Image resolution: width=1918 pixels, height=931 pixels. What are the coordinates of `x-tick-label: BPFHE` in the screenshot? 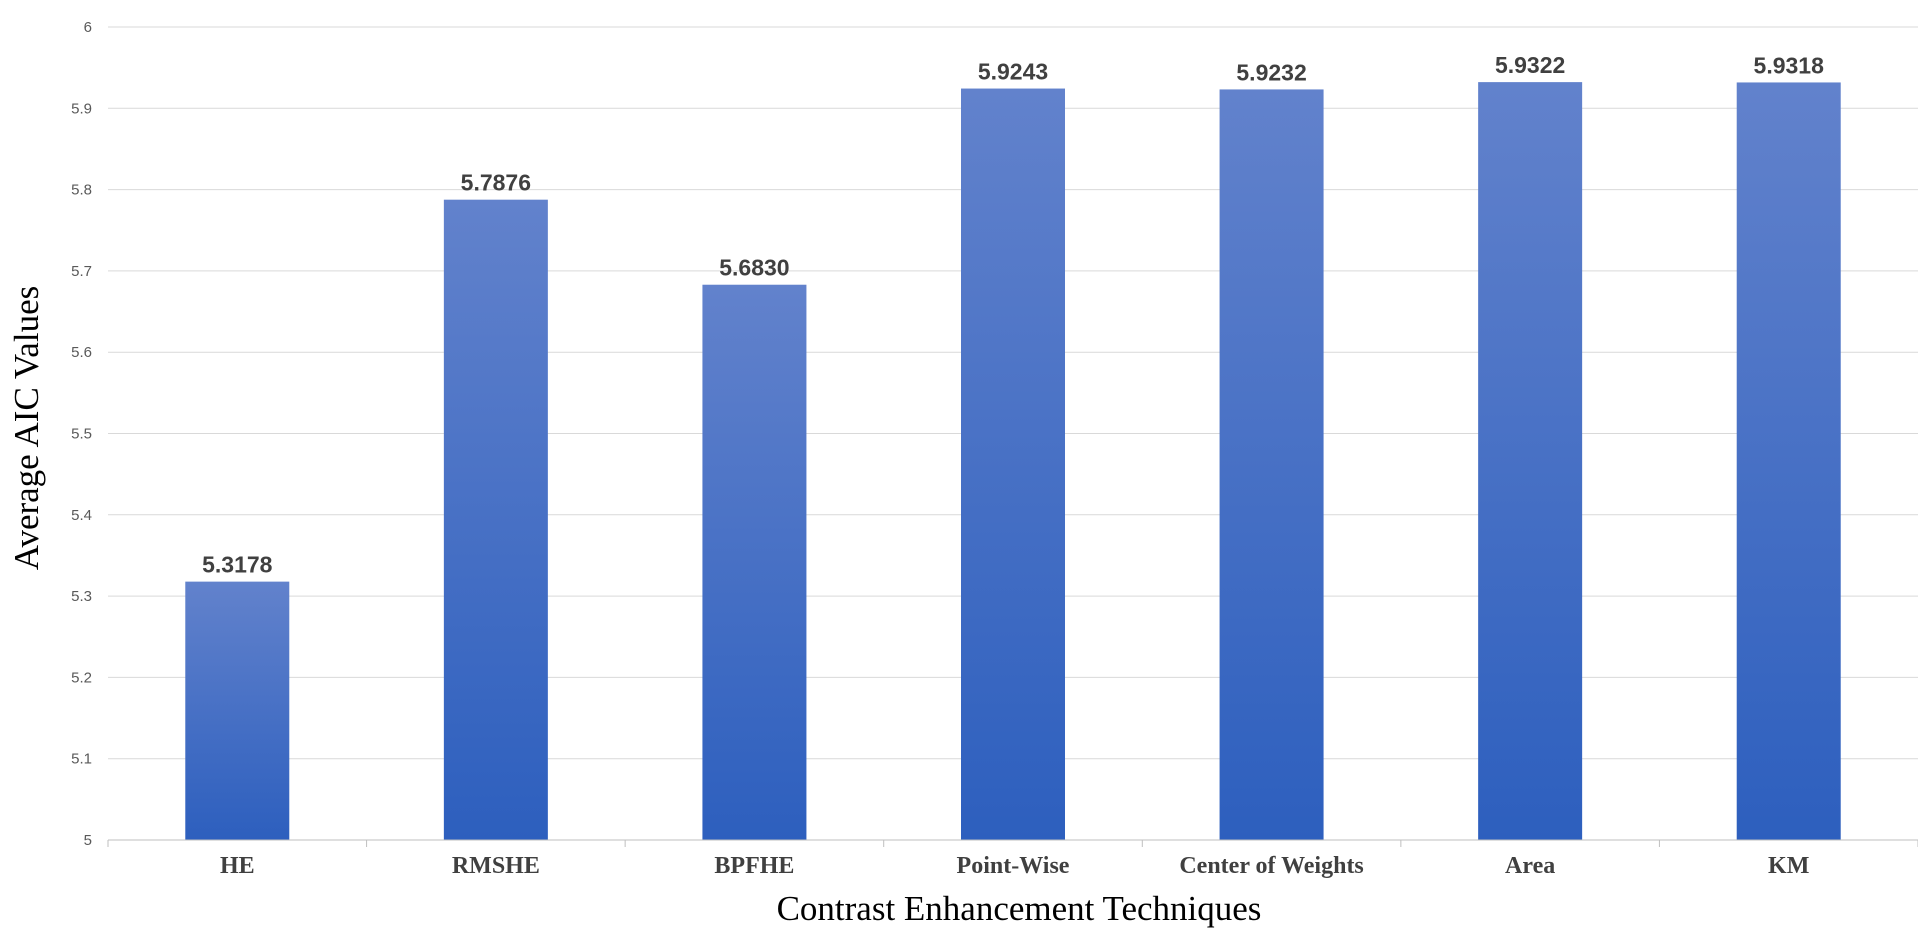 It's located at (754, 866).